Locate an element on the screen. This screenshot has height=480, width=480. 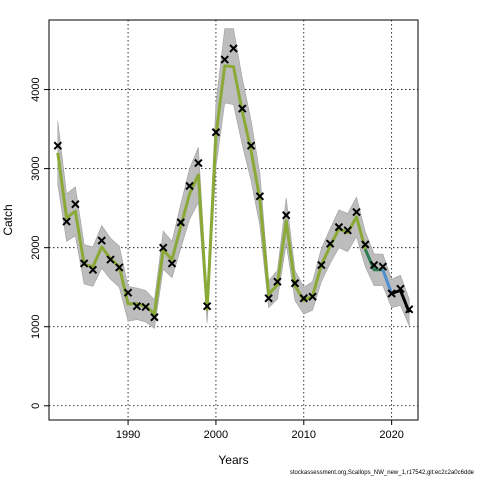
y-tick-label: 3000 is located at coordinates (36, 168).